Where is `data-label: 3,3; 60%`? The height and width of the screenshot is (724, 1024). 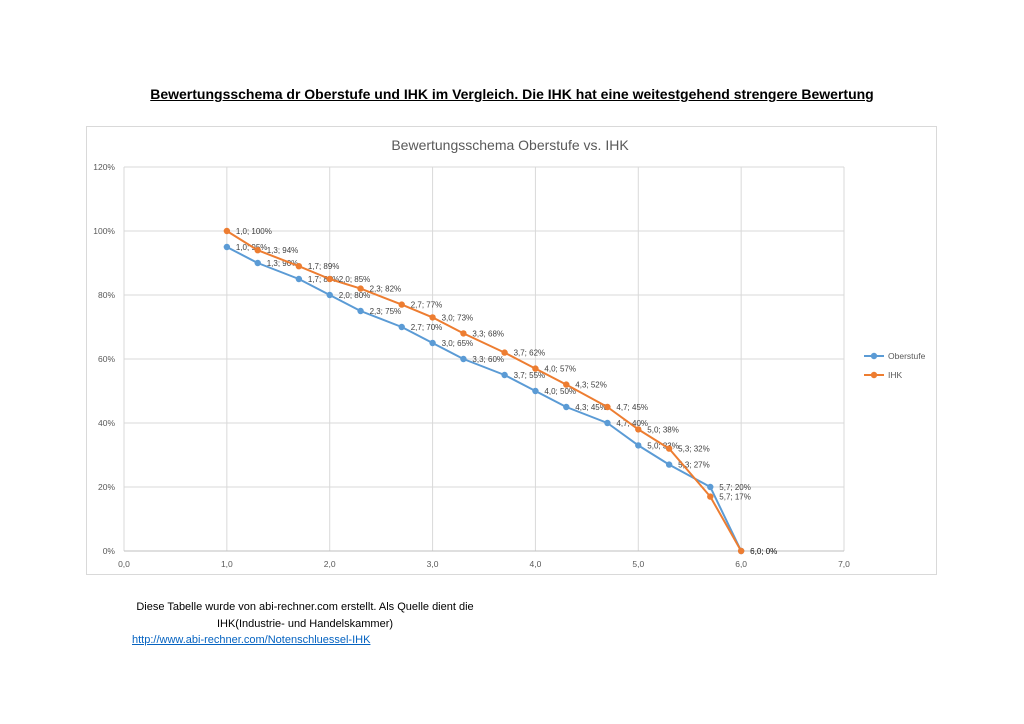 data-label: 3,3; 60% is located at coordinates (488, 359).